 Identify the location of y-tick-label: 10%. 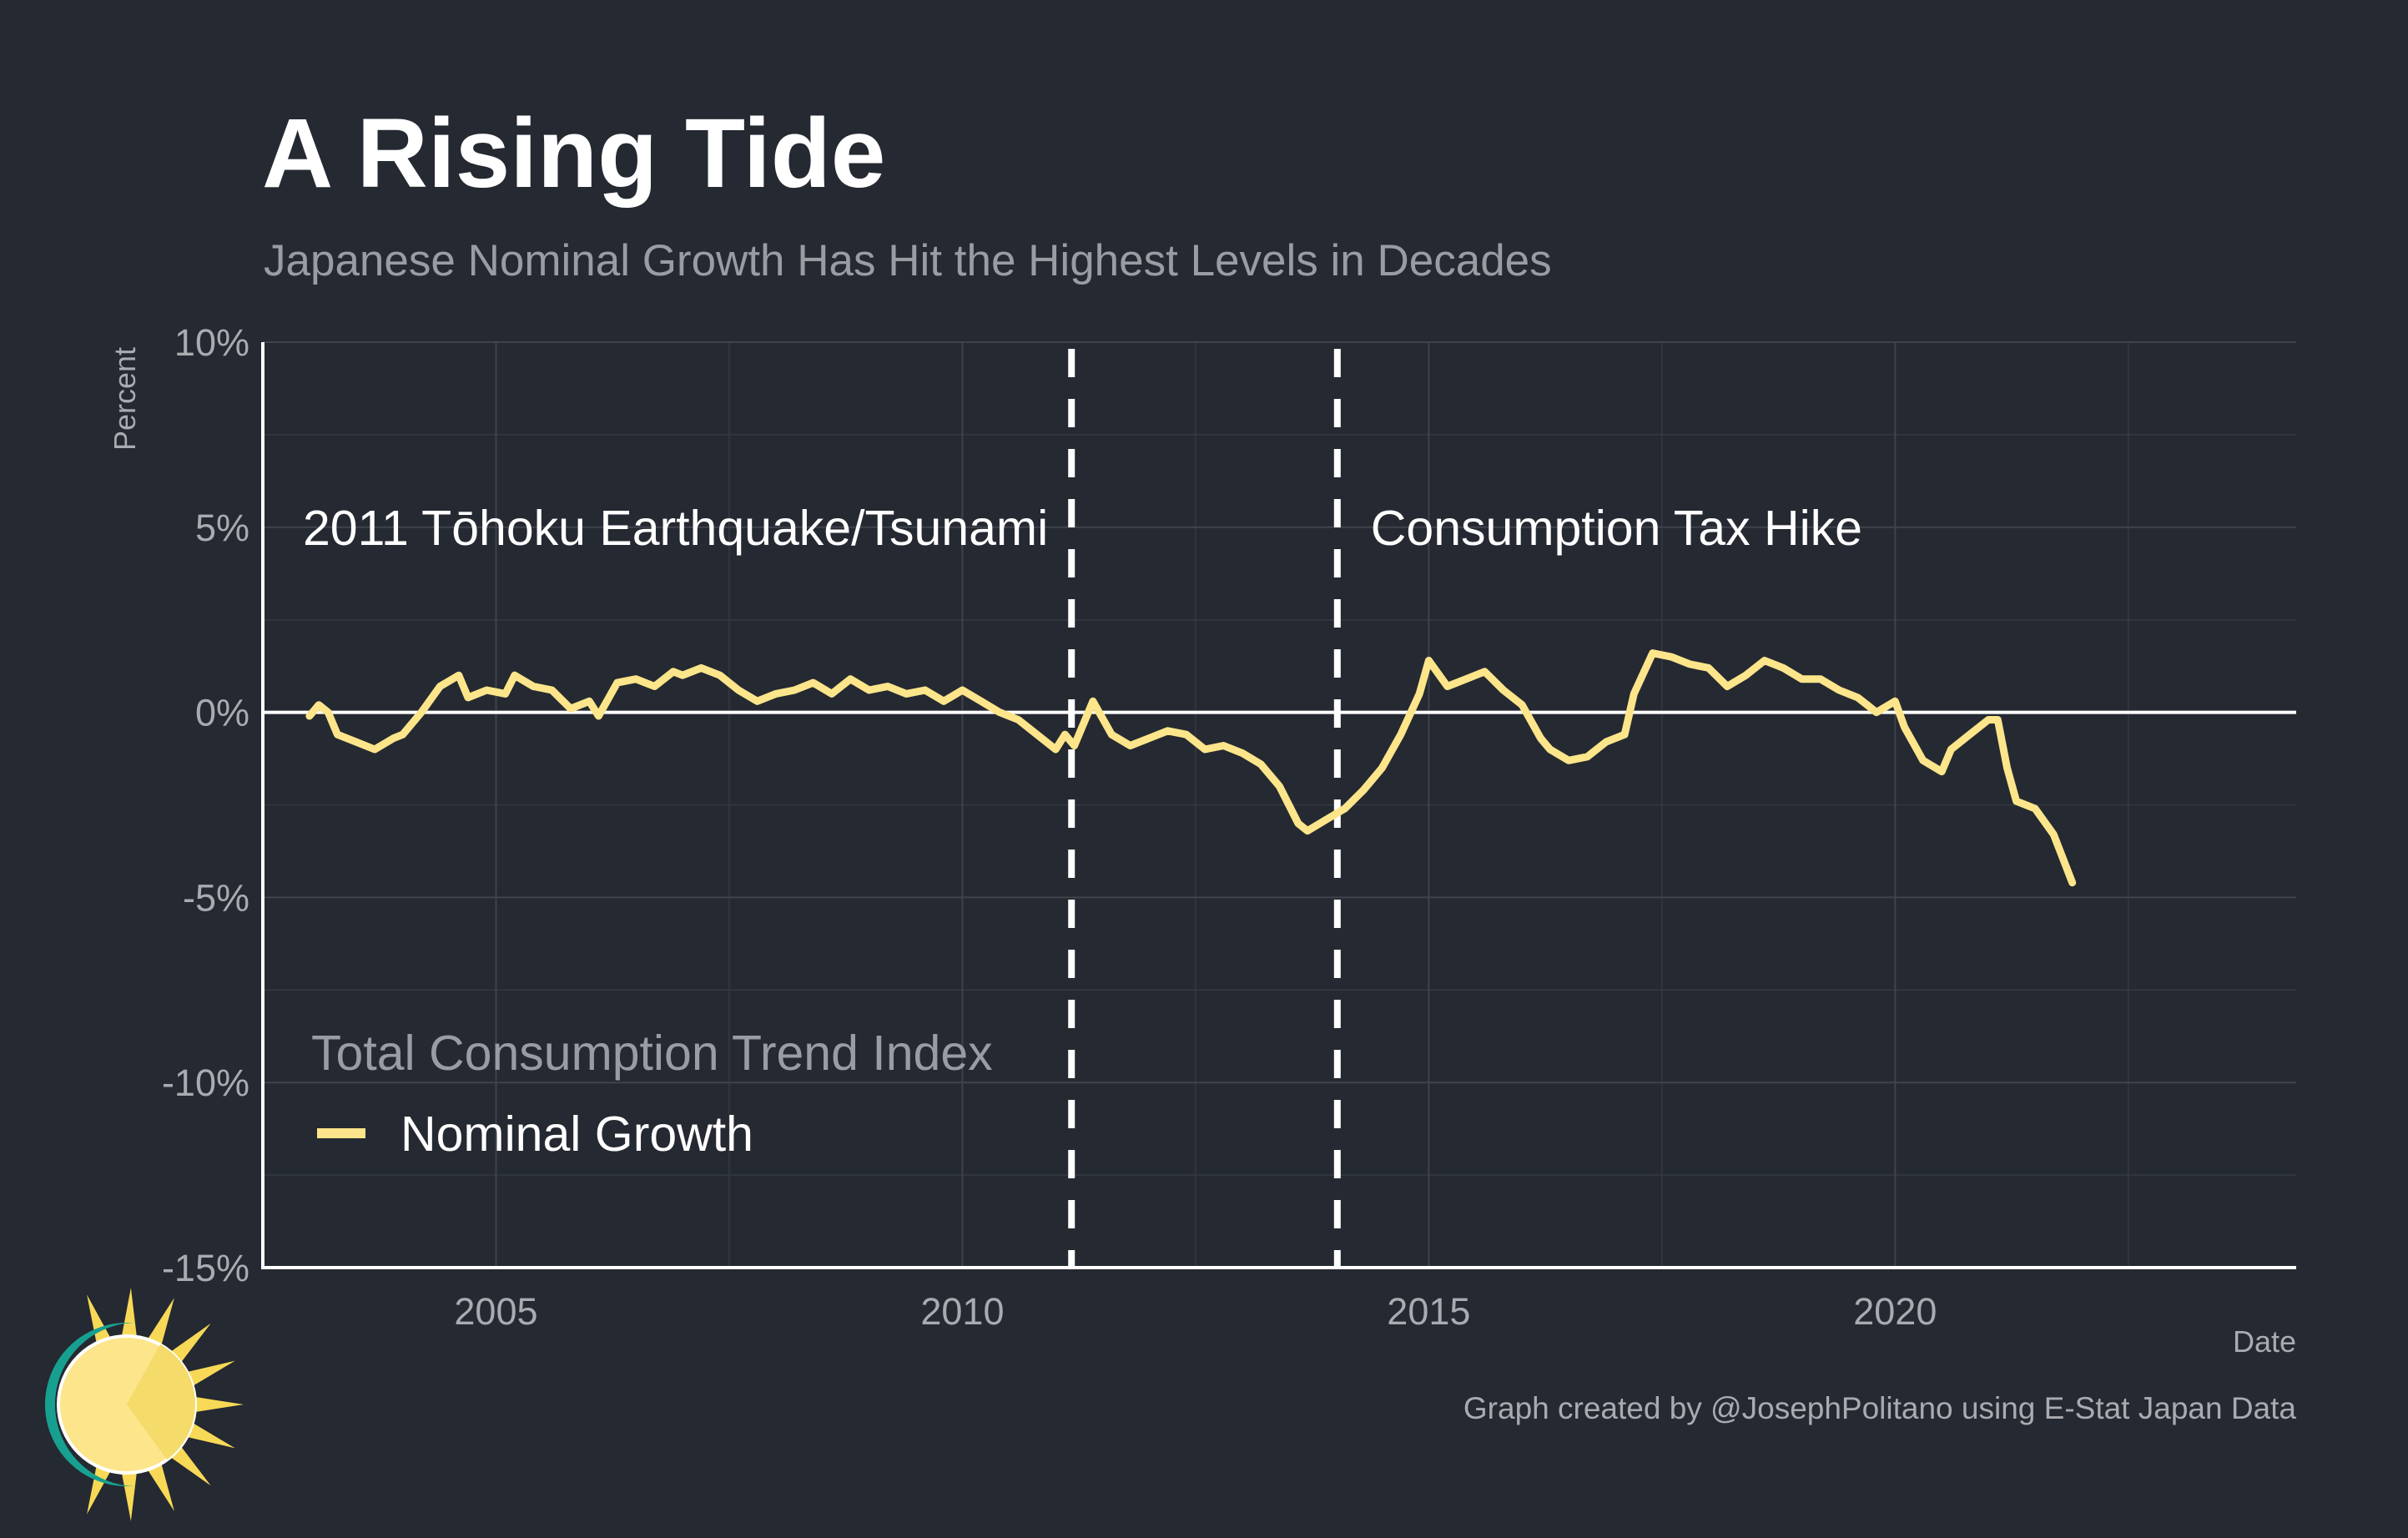
(211, 342).